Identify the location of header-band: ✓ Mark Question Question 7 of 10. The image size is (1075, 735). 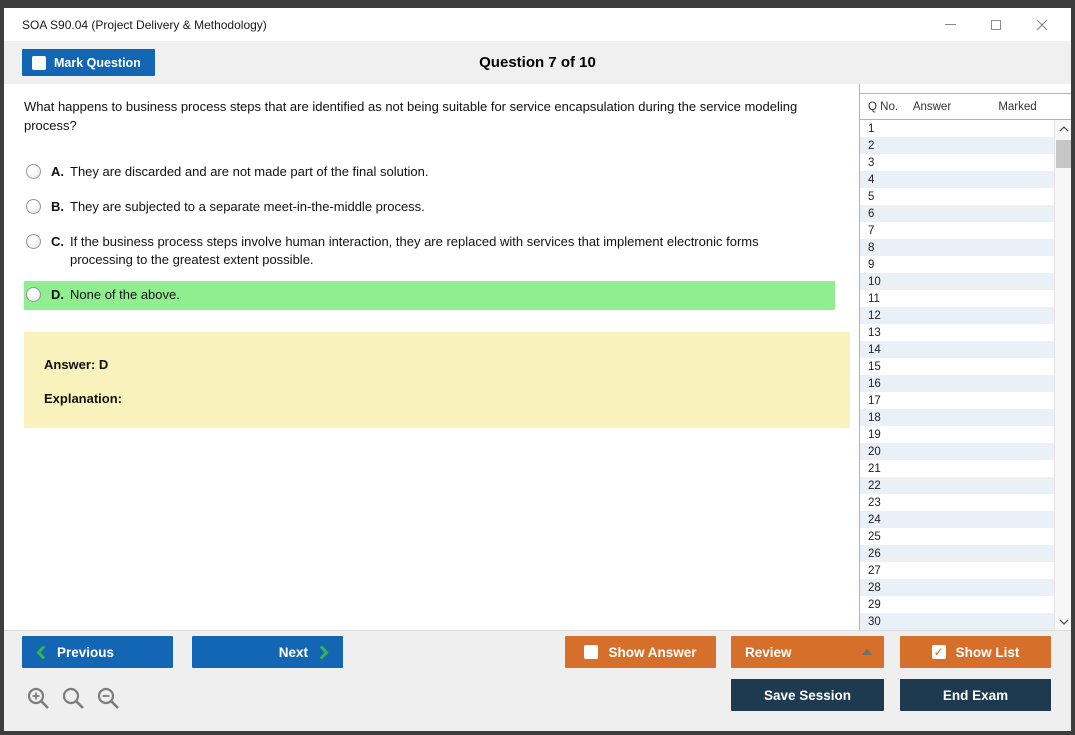
(537, 62).